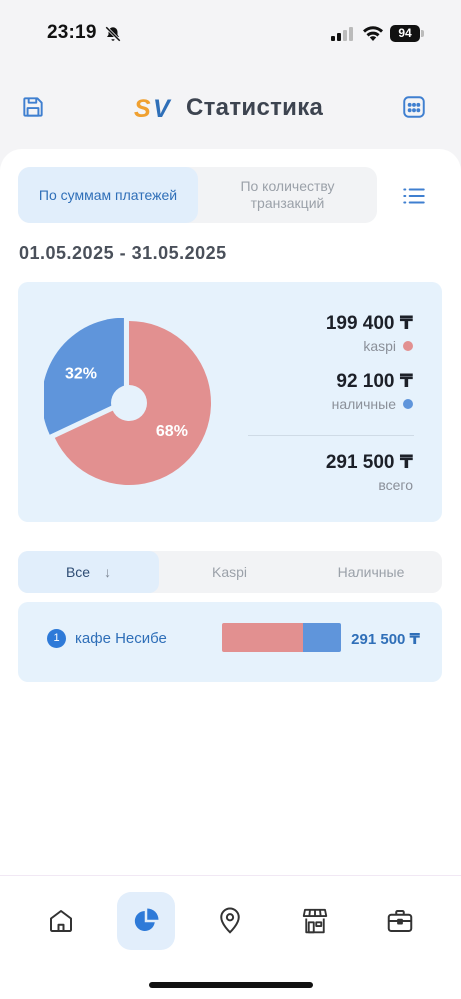  I want to click on date-range: 01.05.2025 - 31.05.2025, so click(123, 253).